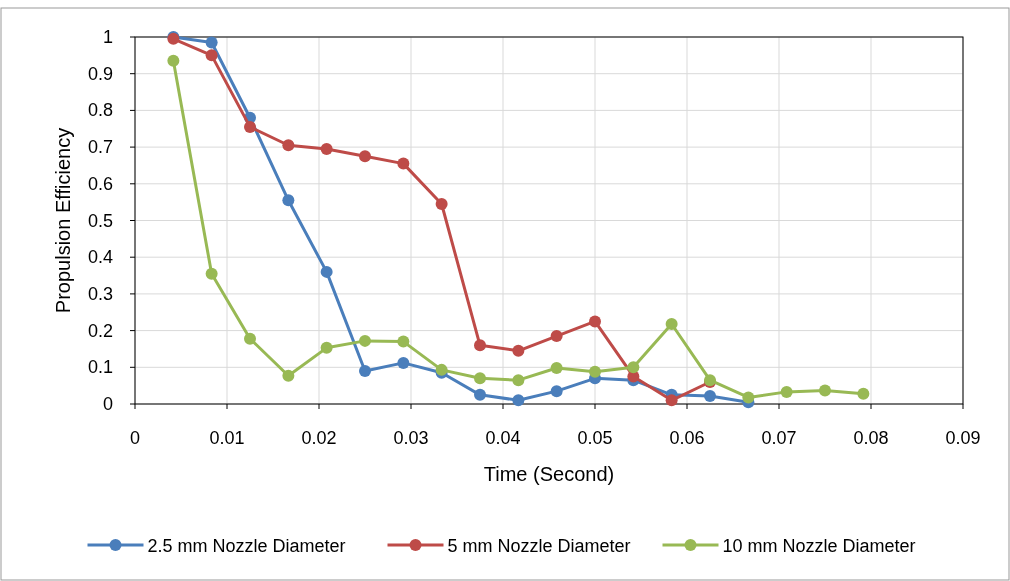  I want to click on x-tick-label: 0, so click(135, 438).